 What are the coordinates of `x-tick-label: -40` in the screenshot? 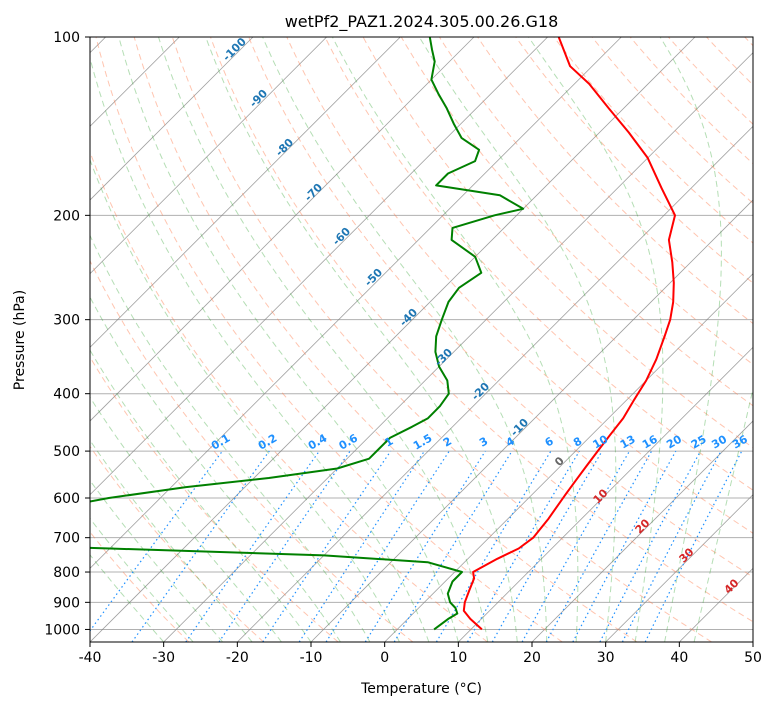 It's located at (90, 658).